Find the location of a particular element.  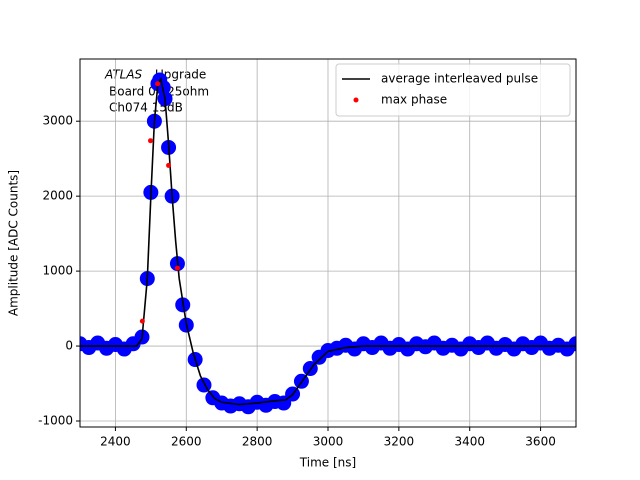

x-tick-label: 2600 is located at coordinates (186, 442).